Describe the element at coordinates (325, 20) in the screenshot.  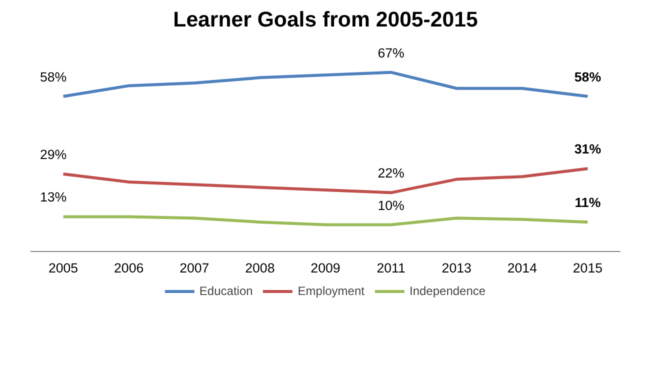
I see `chart-title: Learner Goals from 2005-2015` at that location.